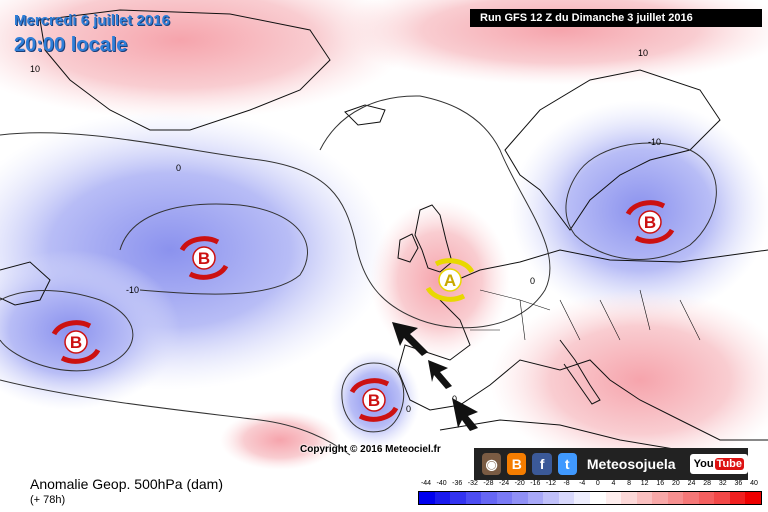 This screenshot has width=768, height=512. I want to click on north-africa-coast, so click(560, 435).